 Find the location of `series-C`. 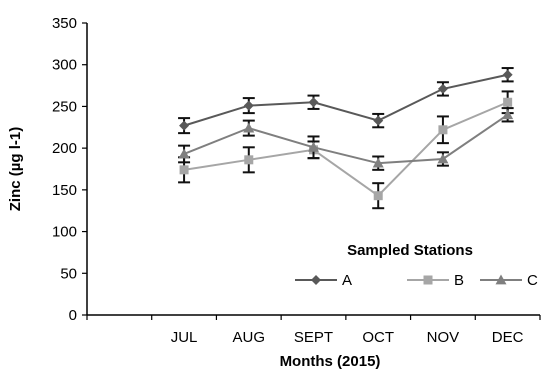

series-C is located at coordinates (346, 139).